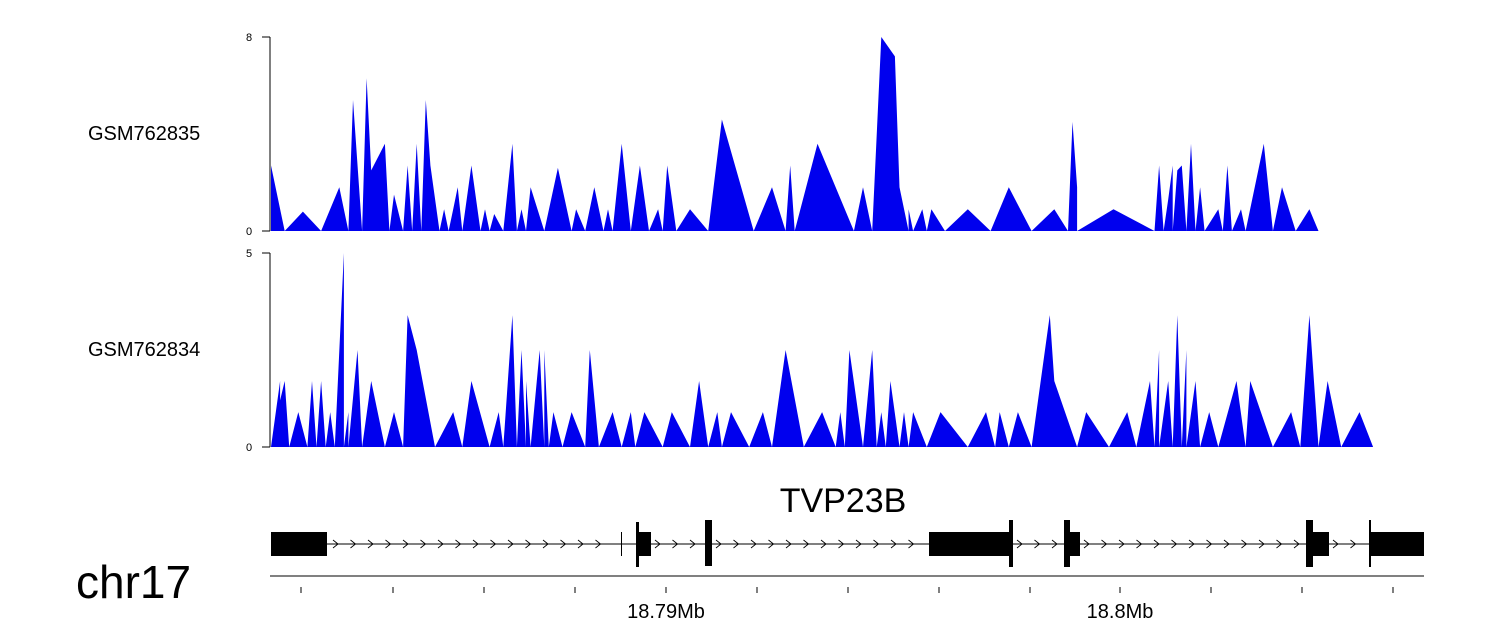  What do you see at coordinates (249, 38) in the screenshot?
I see `track1-tick-label-max: 8` at bounding box center [249, 38].